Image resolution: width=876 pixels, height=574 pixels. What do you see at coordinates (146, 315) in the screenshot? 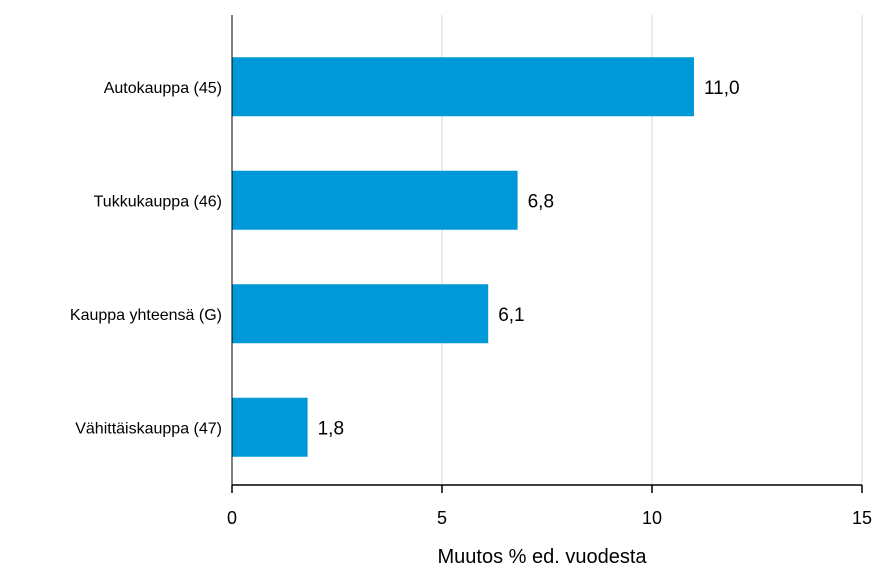
I see `category-label: Kauppa yhteensä (G)` at bounding box center [146, 315].